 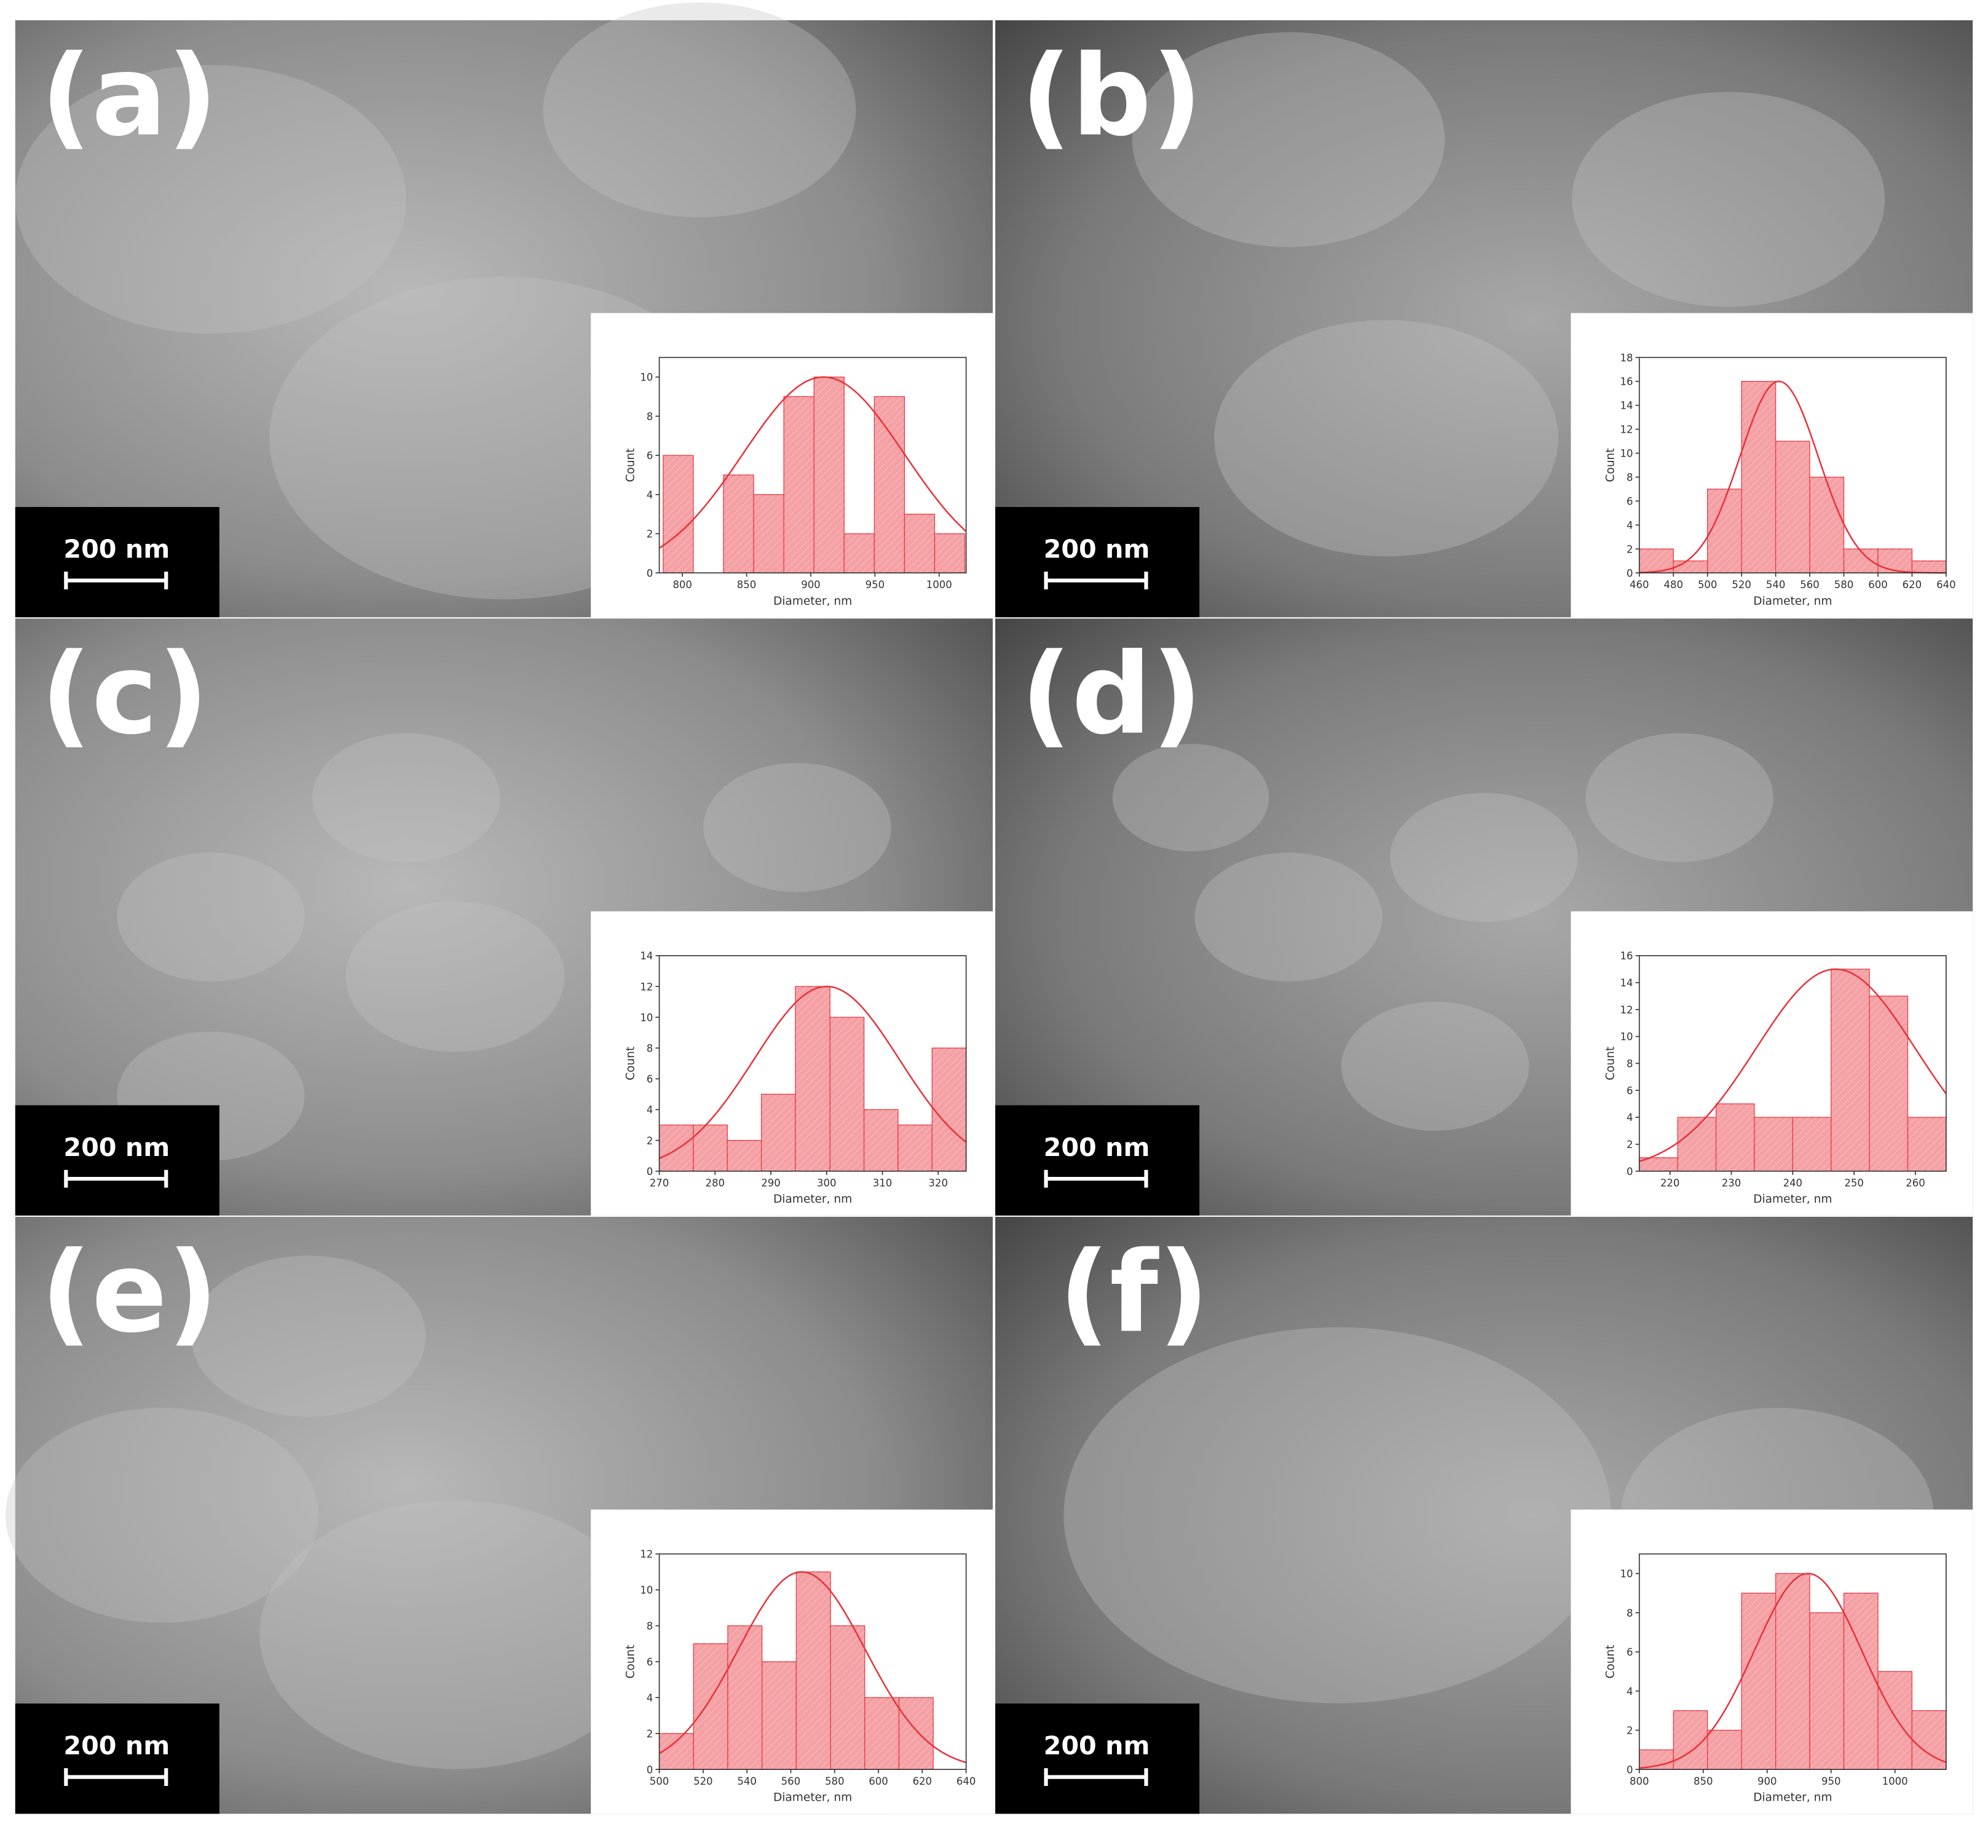 What do you see at coordinates (129, 96) in the screenshot?
I see `panel-label: (a)` at bounding box center [129, 96].